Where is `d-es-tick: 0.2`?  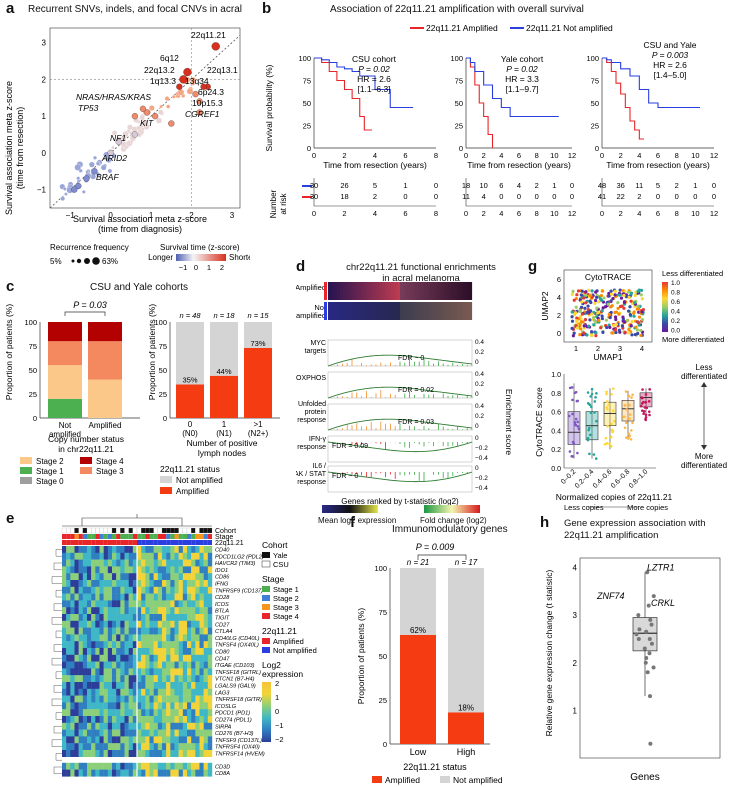 d-es-tick: 0.2 is located at coordinates (479, 384).